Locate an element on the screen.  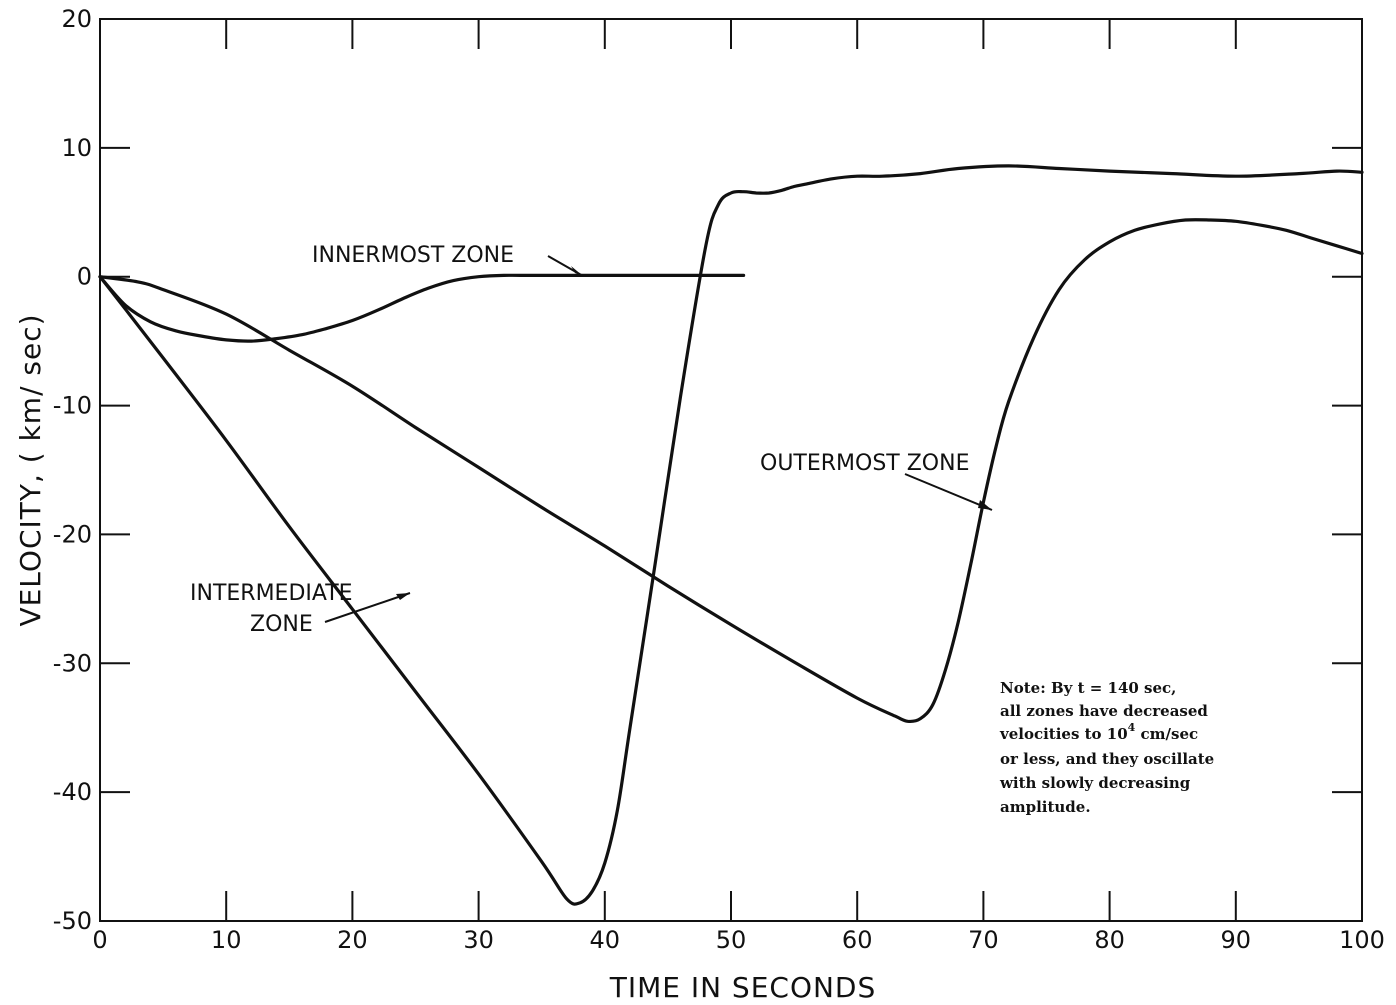
intermediate-zone-label-line1: INTERMEDIATE is located at coordinates (271, 593).